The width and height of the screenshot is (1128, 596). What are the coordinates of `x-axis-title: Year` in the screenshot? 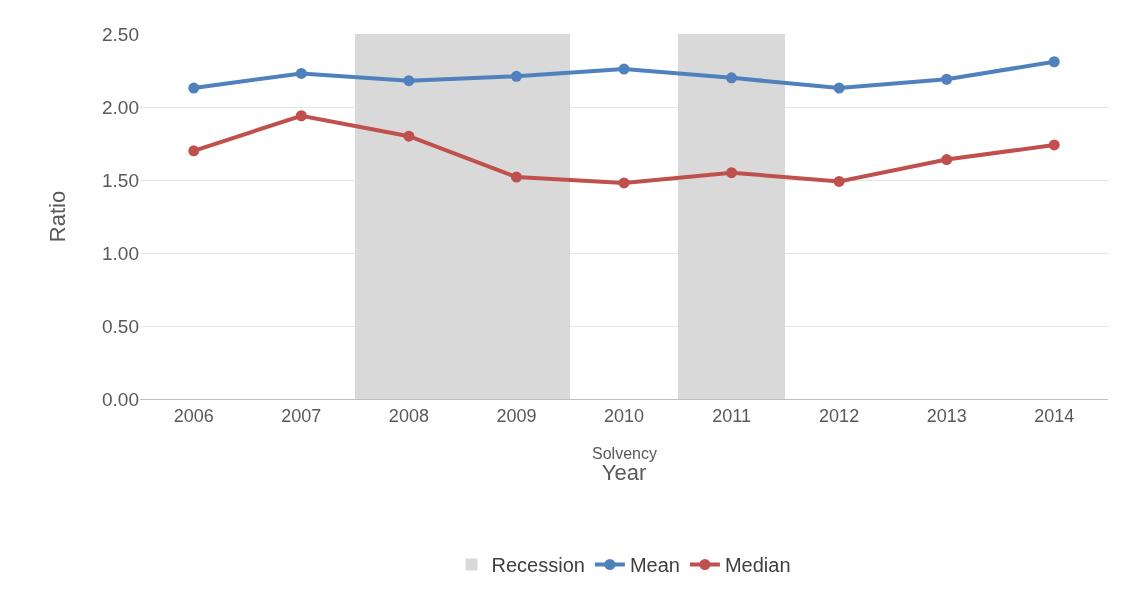 It's located at (624, 473).